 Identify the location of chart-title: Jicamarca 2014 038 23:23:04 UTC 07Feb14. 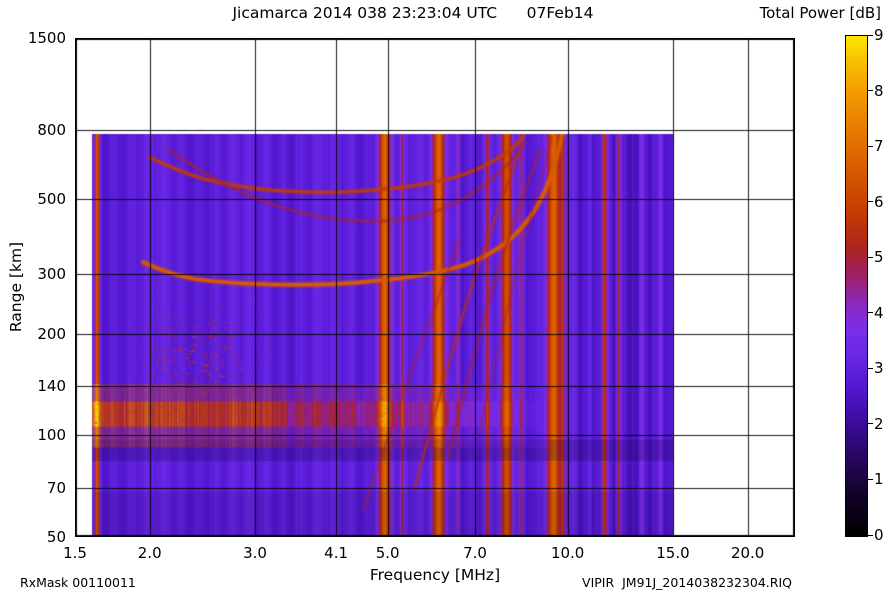
(413, 13).